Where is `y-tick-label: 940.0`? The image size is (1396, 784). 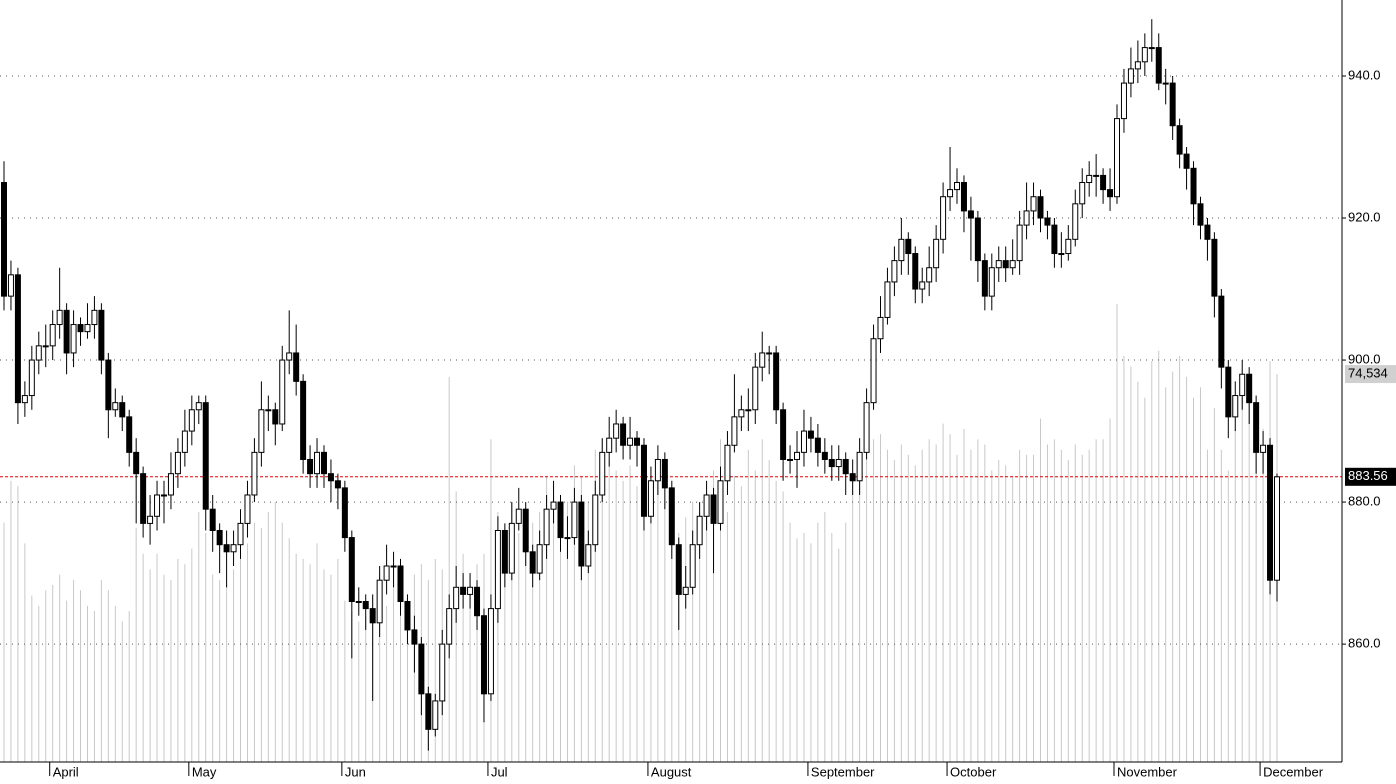 y-tick-label: 940.0 is located at coordinates (1364, 74).